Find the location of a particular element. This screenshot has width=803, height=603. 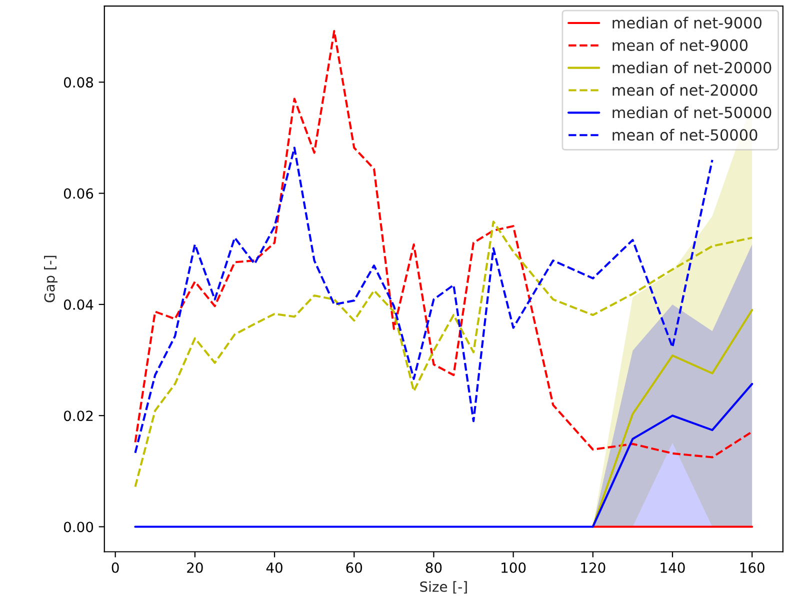

y-tick-label: 0.06 is located at coordinates (79, 193).